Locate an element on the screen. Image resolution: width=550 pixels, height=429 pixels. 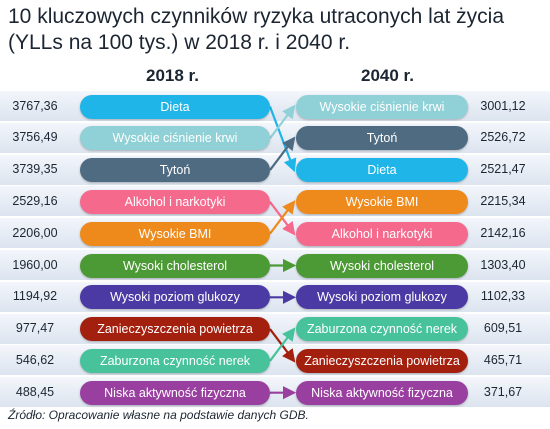
right-factor-value: 2142,16 is located at coordinates (503, 232).